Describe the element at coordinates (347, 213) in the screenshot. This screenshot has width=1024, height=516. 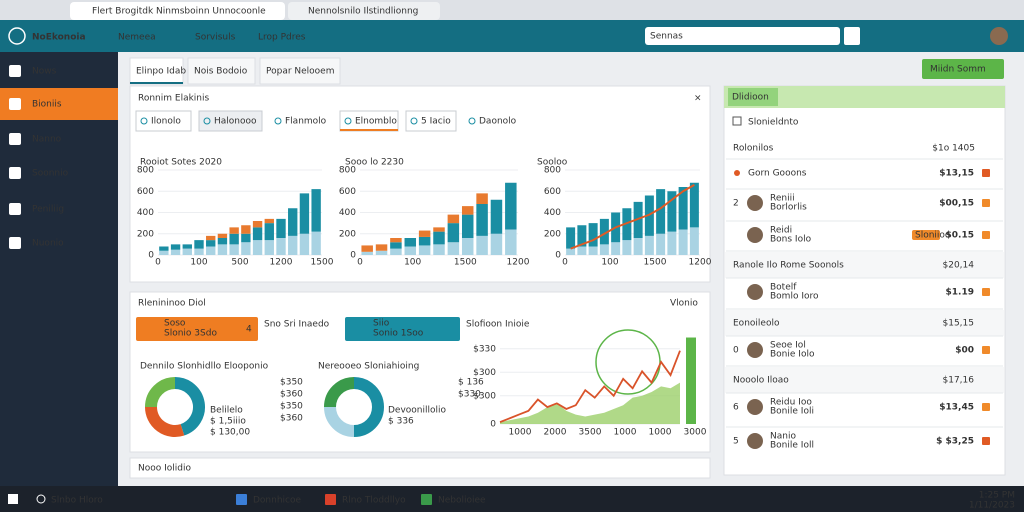
I see `y-tick-label: 400` at that location.